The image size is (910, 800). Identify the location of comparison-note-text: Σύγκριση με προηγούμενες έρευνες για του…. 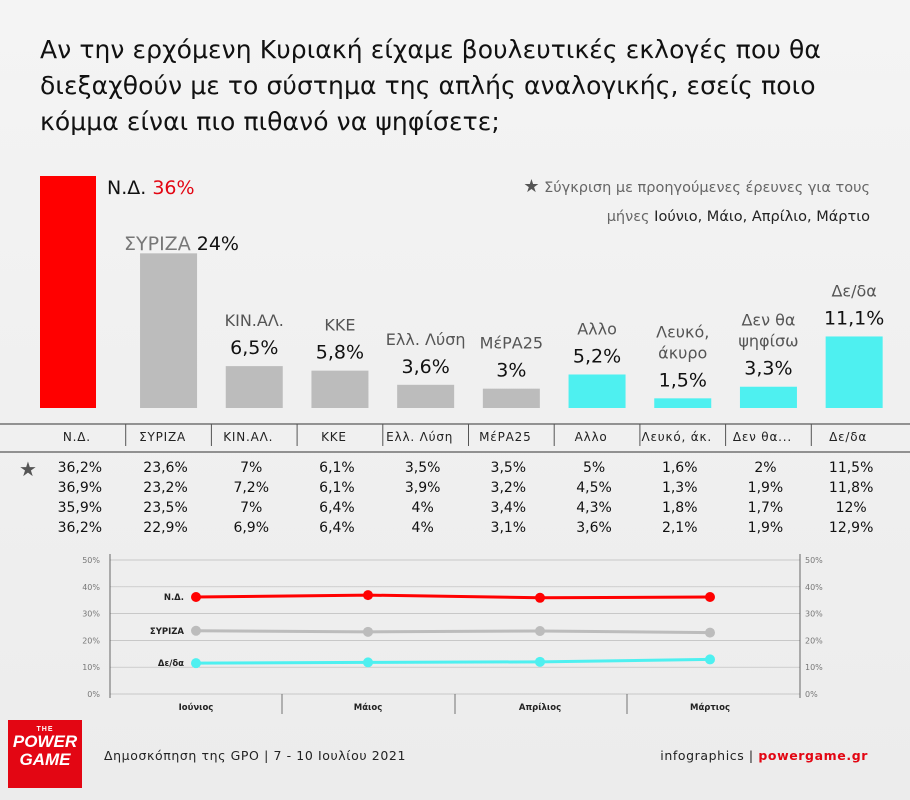
(707, 202).